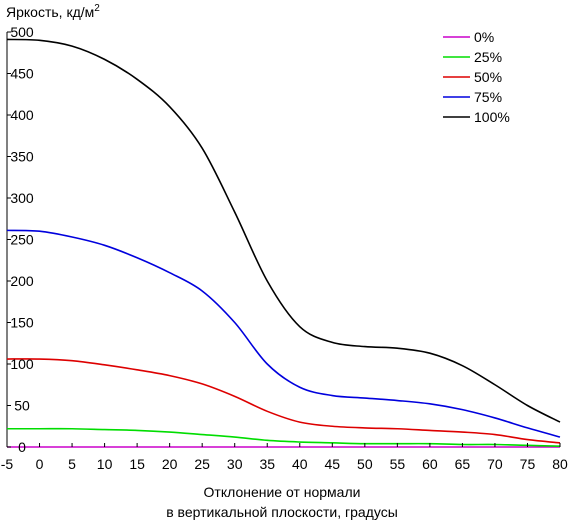 The image size is (568, 521). What do you see at coordinates (50, 12) in the screenshot?
I see `y-axis-title-text: Яркость, кд/м` at bounding box center [50, 12].